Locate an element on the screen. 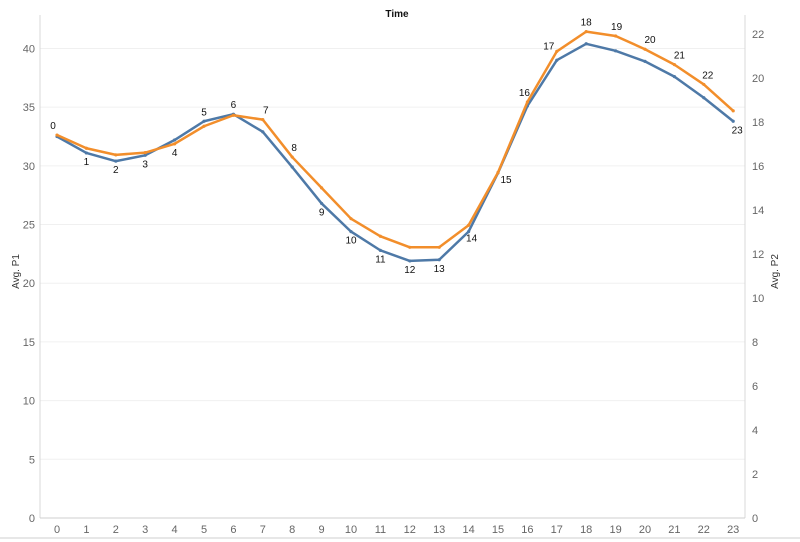  data-label: 10 is located at coordinates (351, 241).